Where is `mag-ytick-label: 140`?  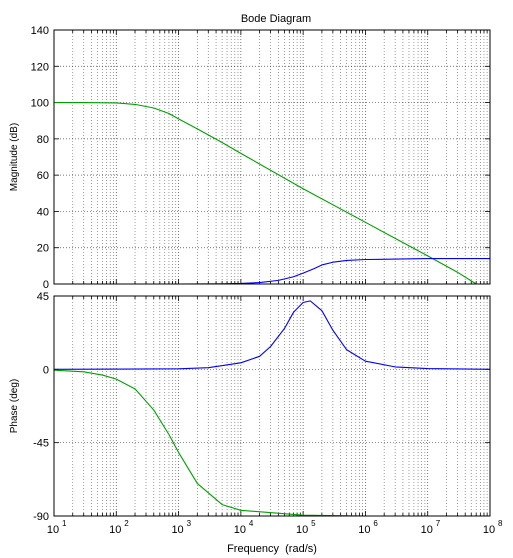
mag-ytick-label: 140 is located at coordinates (40, 31).